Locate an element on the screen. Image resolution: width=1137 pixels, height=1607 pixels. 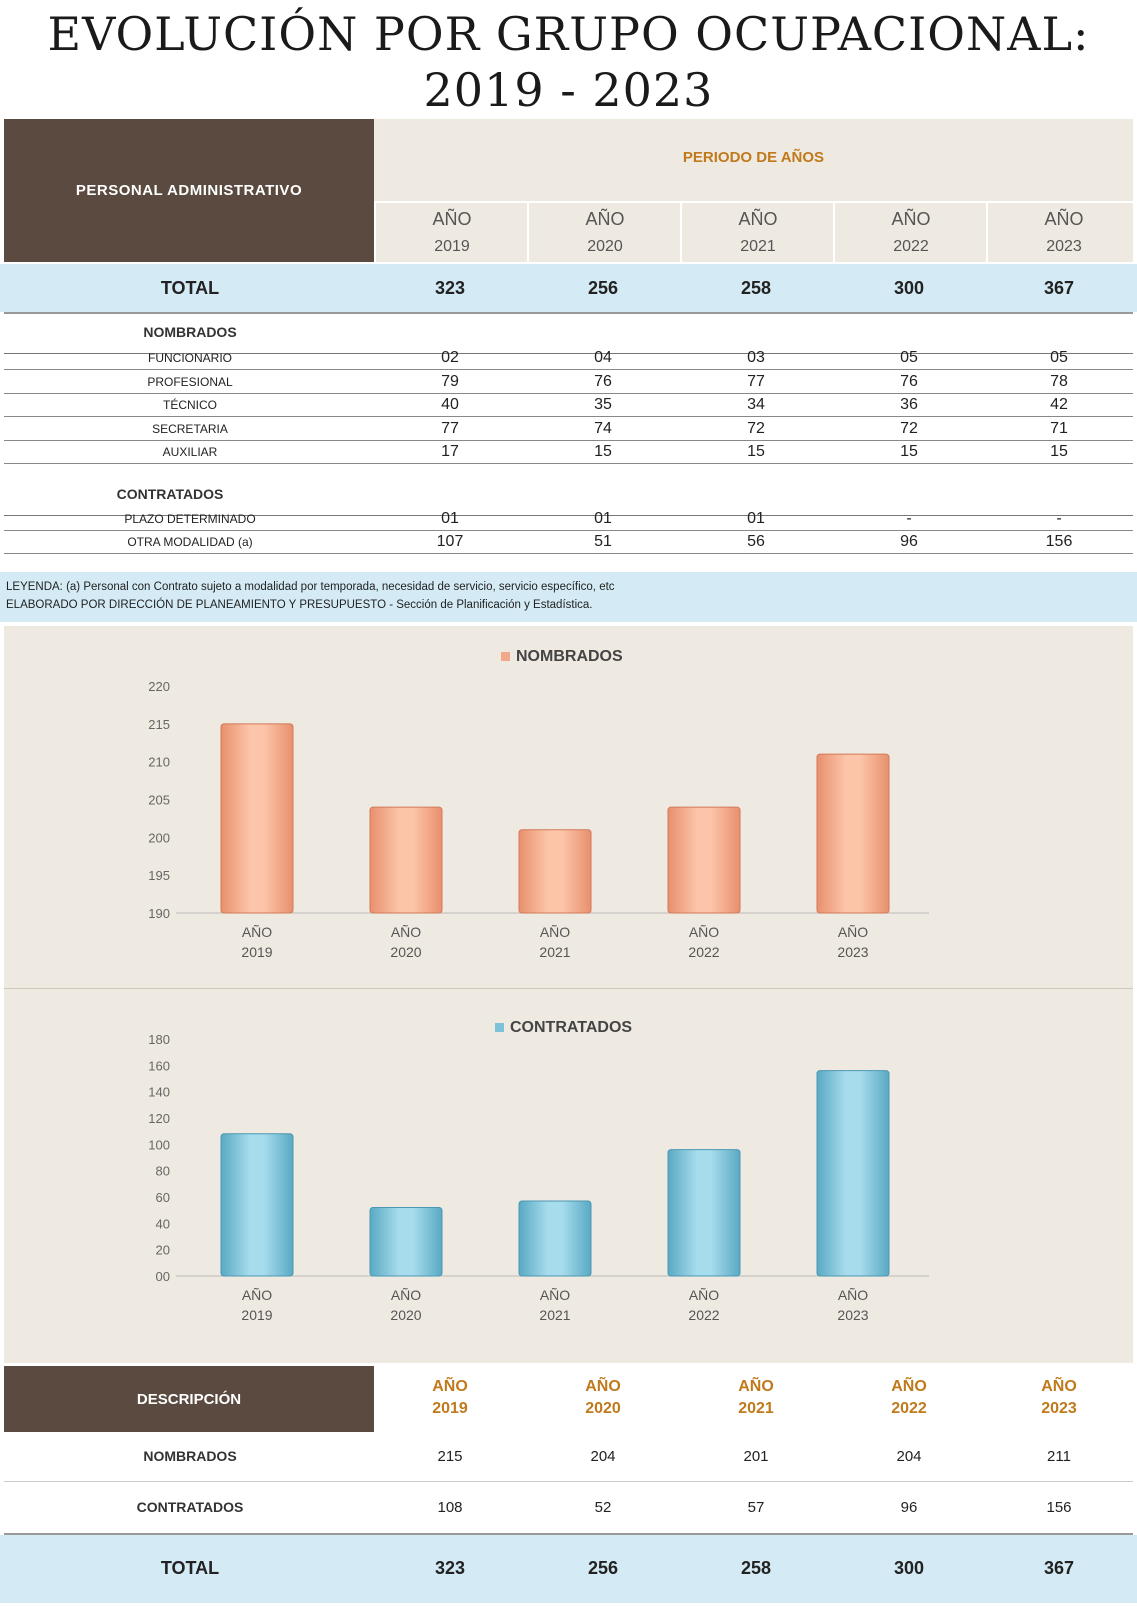
summary-total-value: 323 is located at coordinates (450, 1568).